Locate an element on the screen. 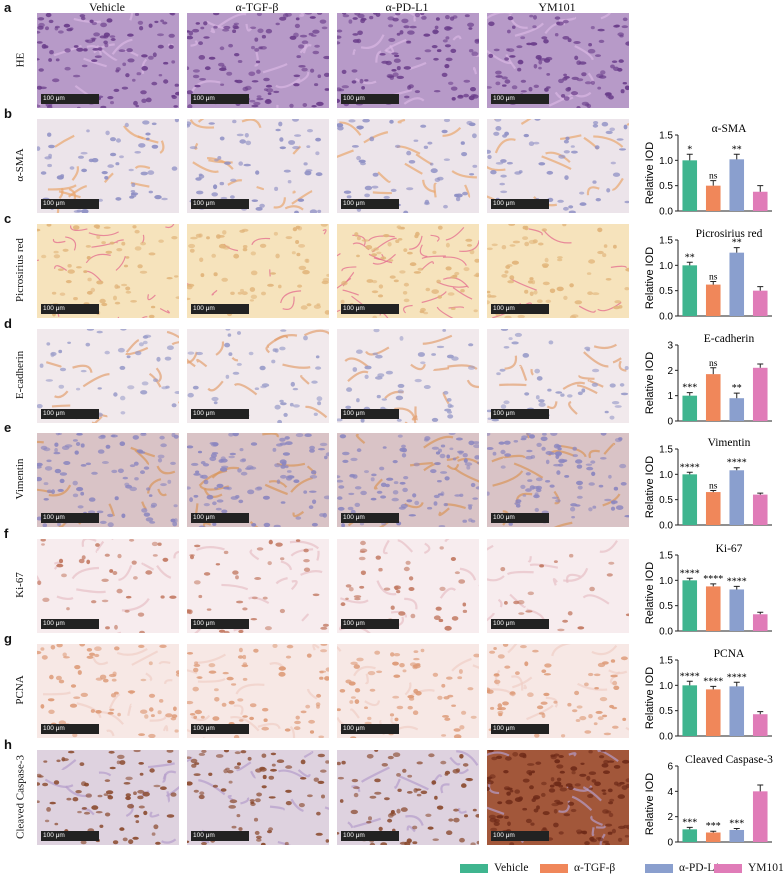 This screenshot has width=784, height=878. column-header: YM101 is located at coordinates (557, 7).